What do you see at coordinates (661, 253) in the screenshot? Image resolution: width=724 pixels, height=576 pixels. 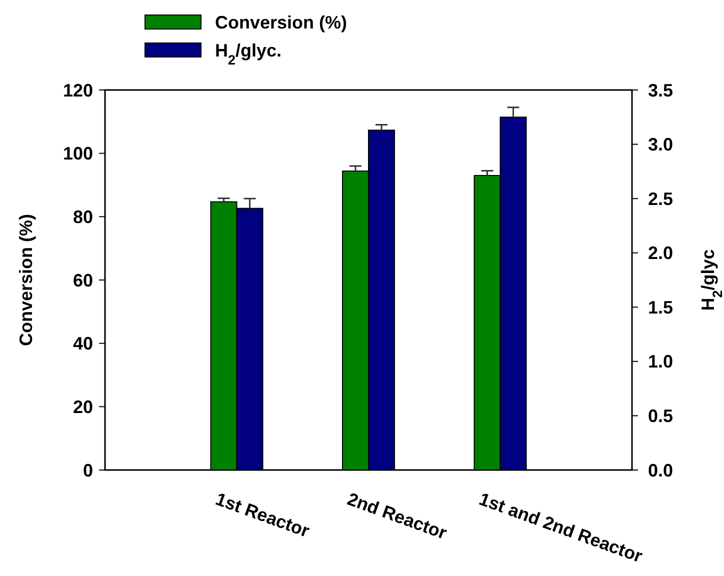 I see `y2-tick-label: 2.0` at bounding box center [661, 253].